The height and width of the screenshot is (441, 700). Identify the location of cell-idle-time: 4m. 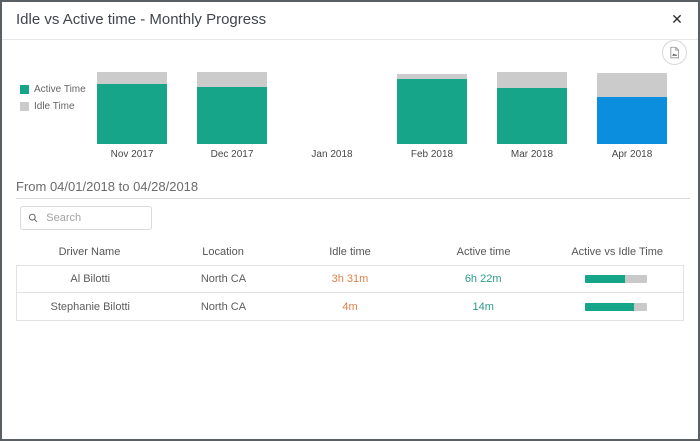
(350, 306).